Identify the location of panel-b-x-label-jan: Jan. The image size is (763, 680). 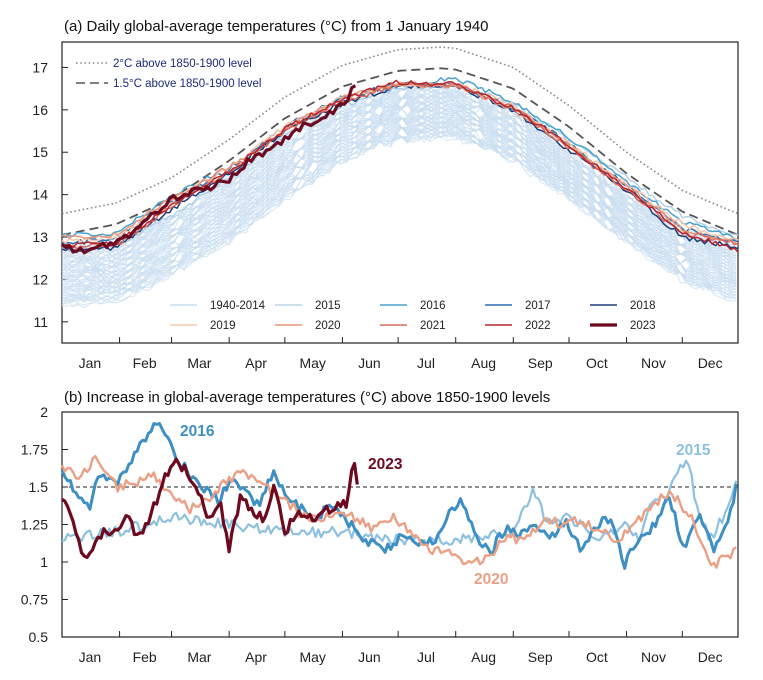
(90, 657).